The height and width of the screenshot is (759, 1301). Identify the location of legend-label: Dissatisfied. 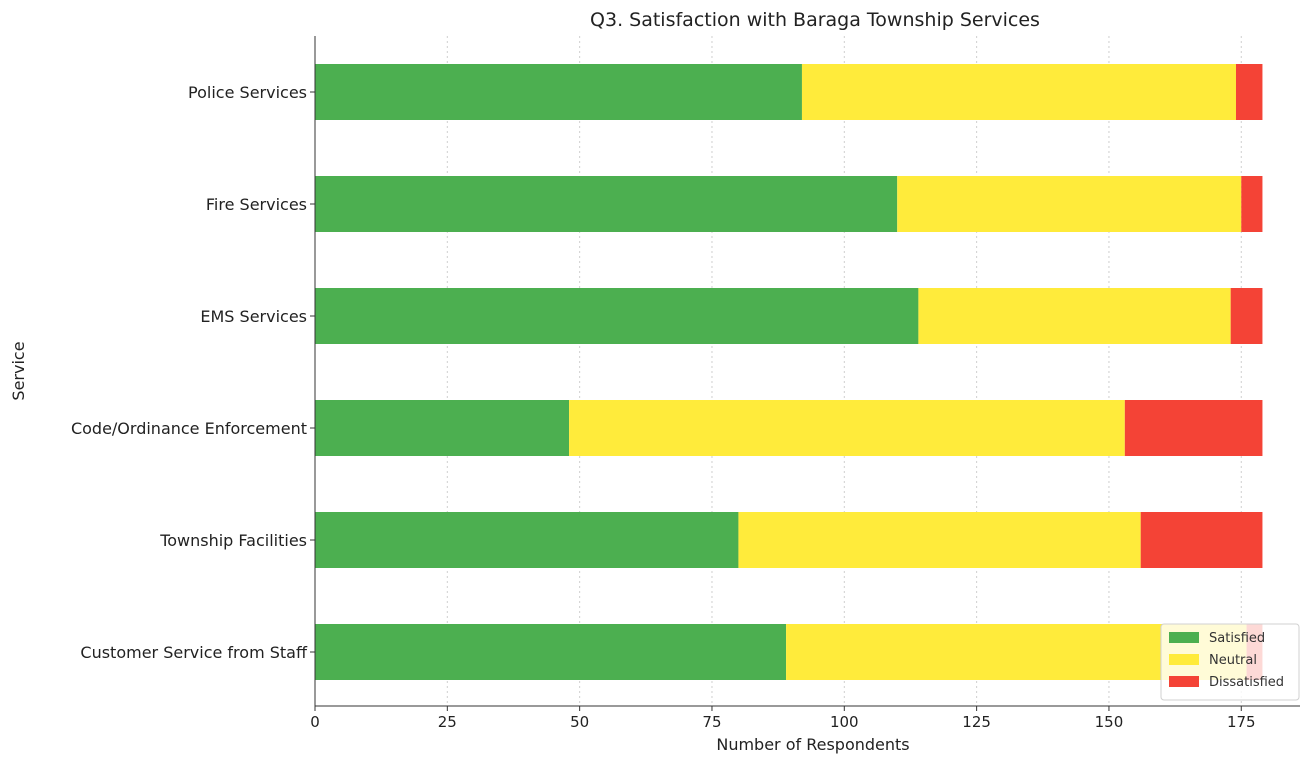
(1246, 682).